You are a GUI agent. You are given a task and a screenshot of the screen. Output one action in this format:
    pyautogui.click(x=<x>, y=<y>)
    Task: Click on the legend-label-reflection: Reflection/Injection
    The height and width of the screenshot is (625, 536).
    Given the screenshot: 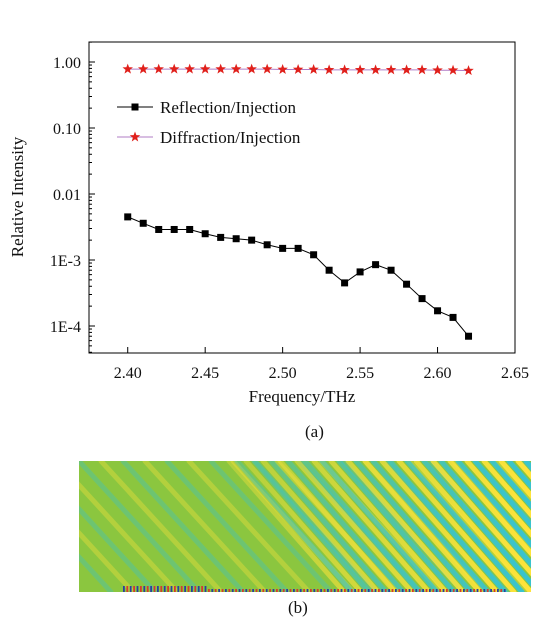 What is the action you would take?
    pyautogui.click(x=228, y=107)
    